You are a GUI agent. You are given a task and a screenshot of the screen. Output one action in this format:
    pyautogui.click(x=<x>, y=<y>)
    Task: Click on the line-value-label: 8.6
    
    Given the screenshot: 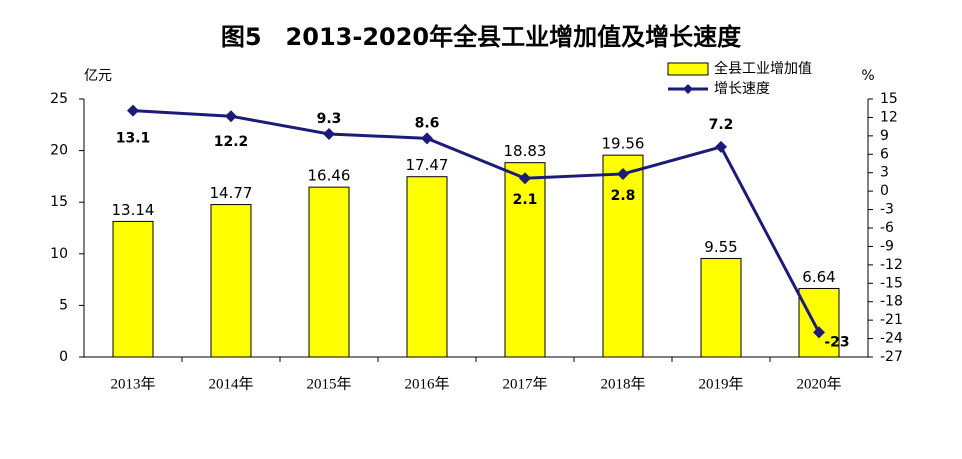 What is the action you would take?
    pyautogui.click(x=427, y=123)
    